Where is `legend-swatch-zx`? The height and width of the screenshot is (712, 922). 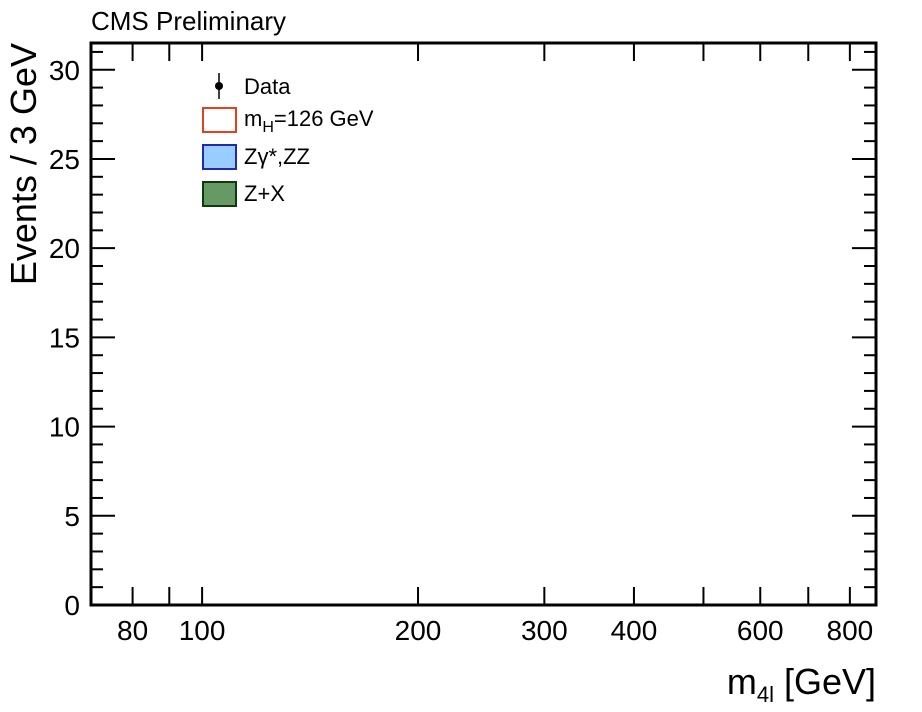
legend-swatch-zx is located at coordinates (219, 194).